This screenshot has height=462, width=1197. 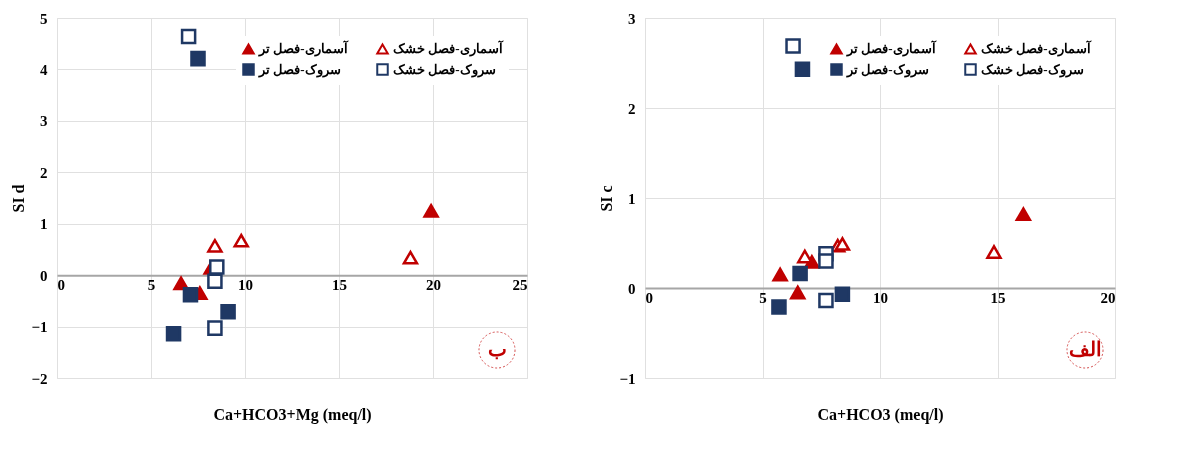 What do you see at coordinates (19, 198) in the screenshot?
I see `y-axis-title: SI d` at bounding box center [19, 198].